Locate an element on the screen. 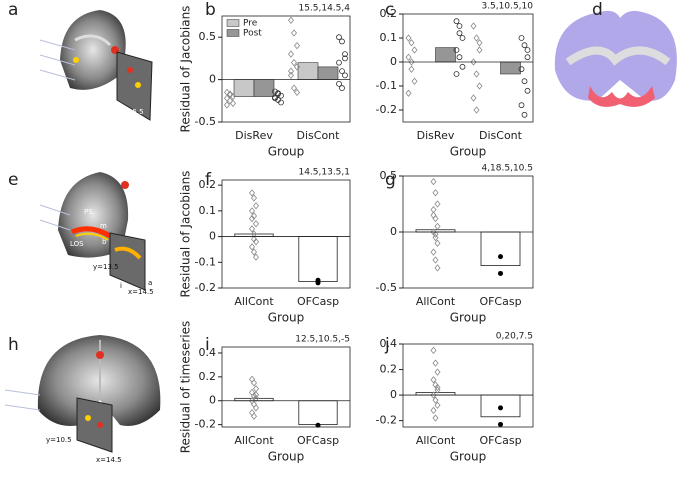 The width and height of the screenshot is (685, 487). panel-letter: h is located at coordinates (13, 345).